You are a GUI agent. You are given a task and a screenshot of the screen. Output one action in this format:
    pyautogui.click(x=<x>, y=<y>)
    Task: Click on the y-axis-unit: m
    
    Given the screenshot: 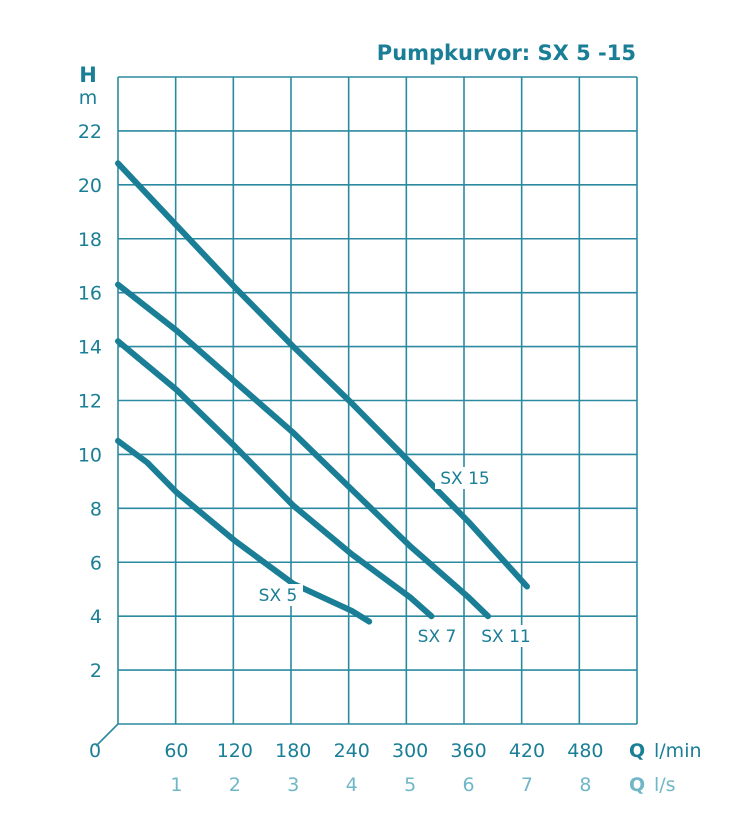 What is the action you would take?
    pyautogui.click(x=88, y=98)
    